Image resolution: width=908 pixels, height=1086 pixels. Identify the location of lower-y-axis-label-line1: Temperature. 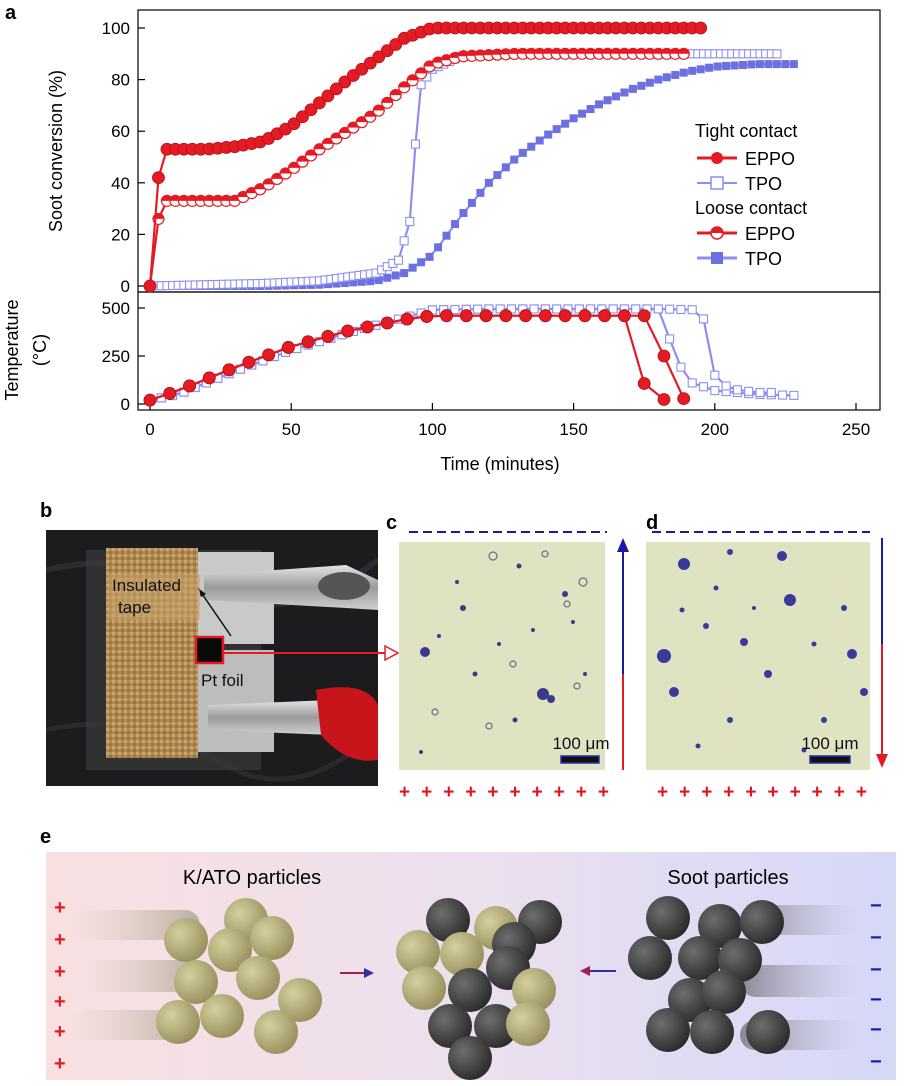
(12, 349).